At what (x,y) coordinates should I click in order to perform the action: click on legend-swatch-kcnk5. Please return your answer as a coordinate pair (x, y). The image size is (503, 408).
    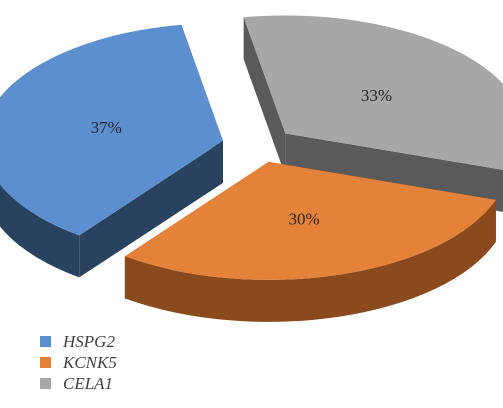
    Looking at the image, I should click on (45, 362).